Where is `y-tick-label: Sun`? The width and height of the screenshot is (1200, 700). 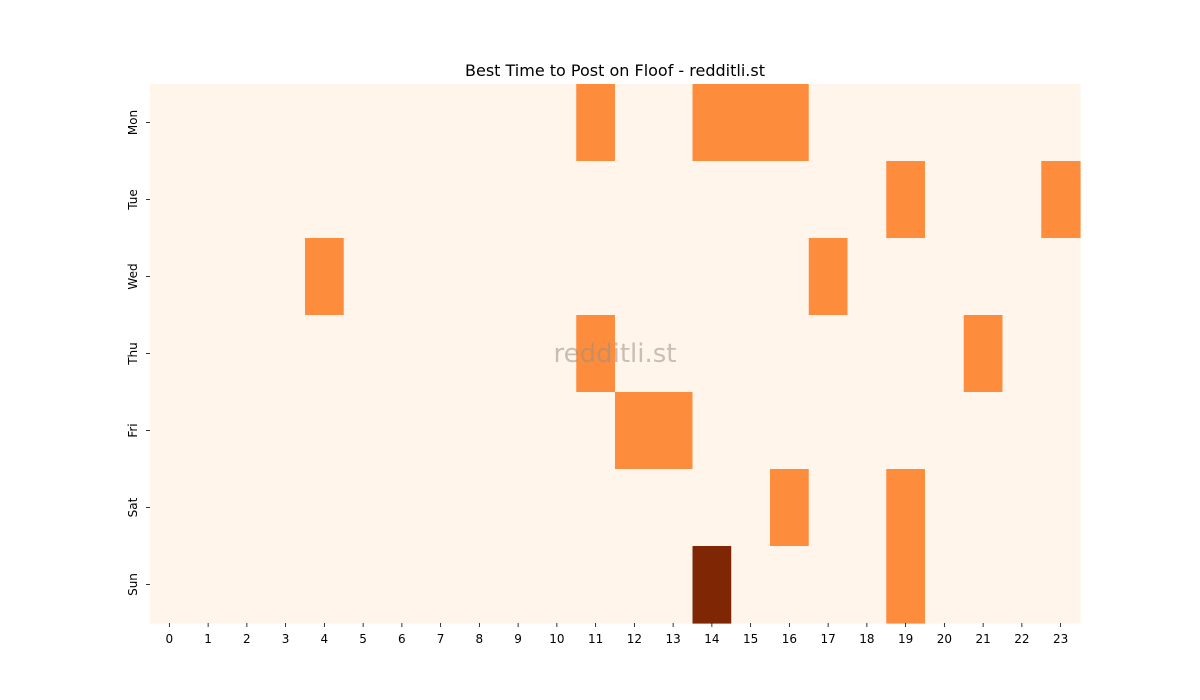
y-tick-label: Sun is located at coordinates (133, 584).